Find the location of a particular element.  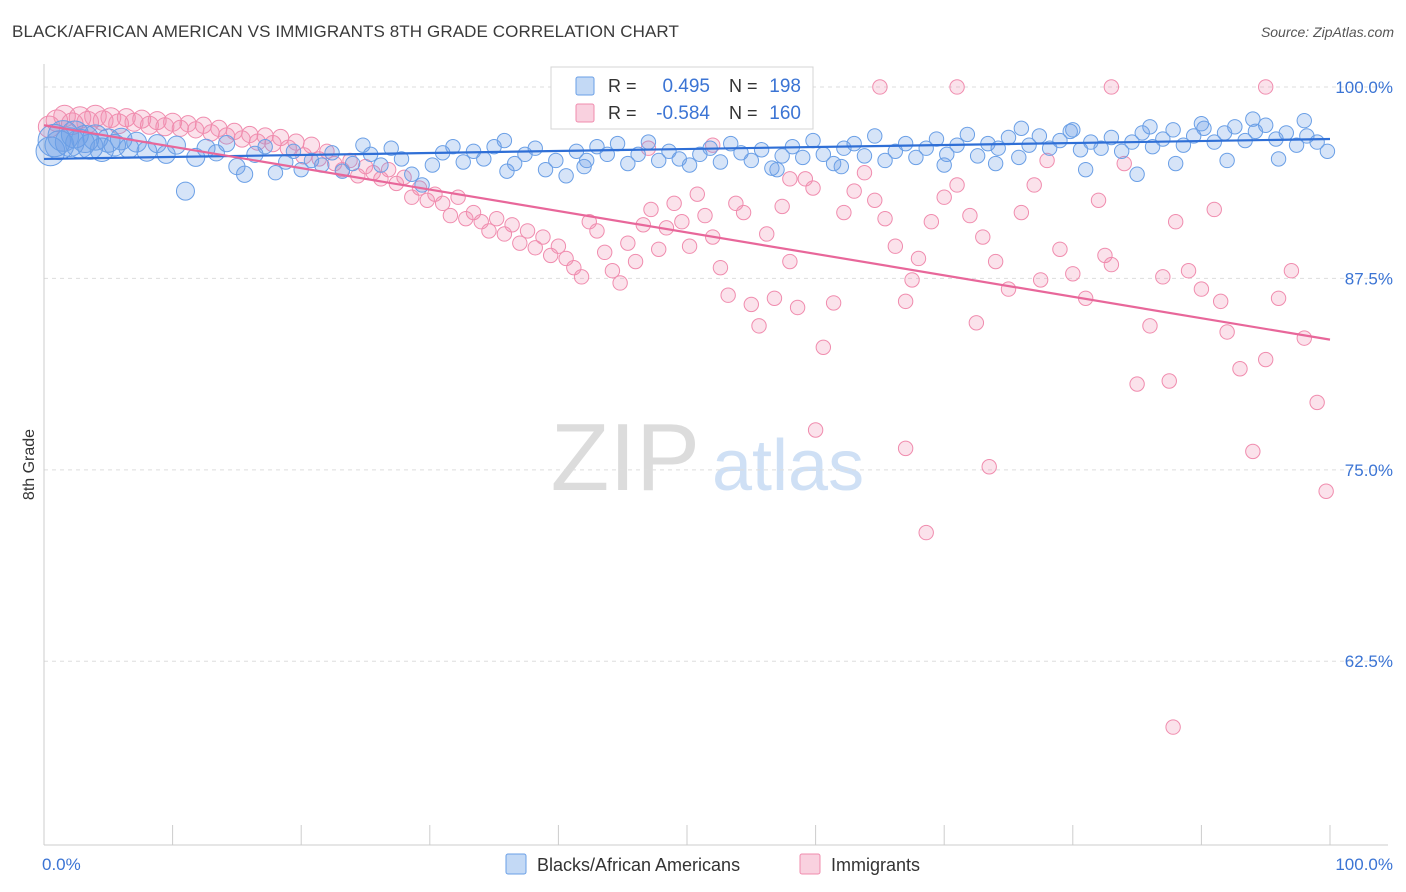

y-tick-label: 62.5% is located at coordinates (1369, 661).